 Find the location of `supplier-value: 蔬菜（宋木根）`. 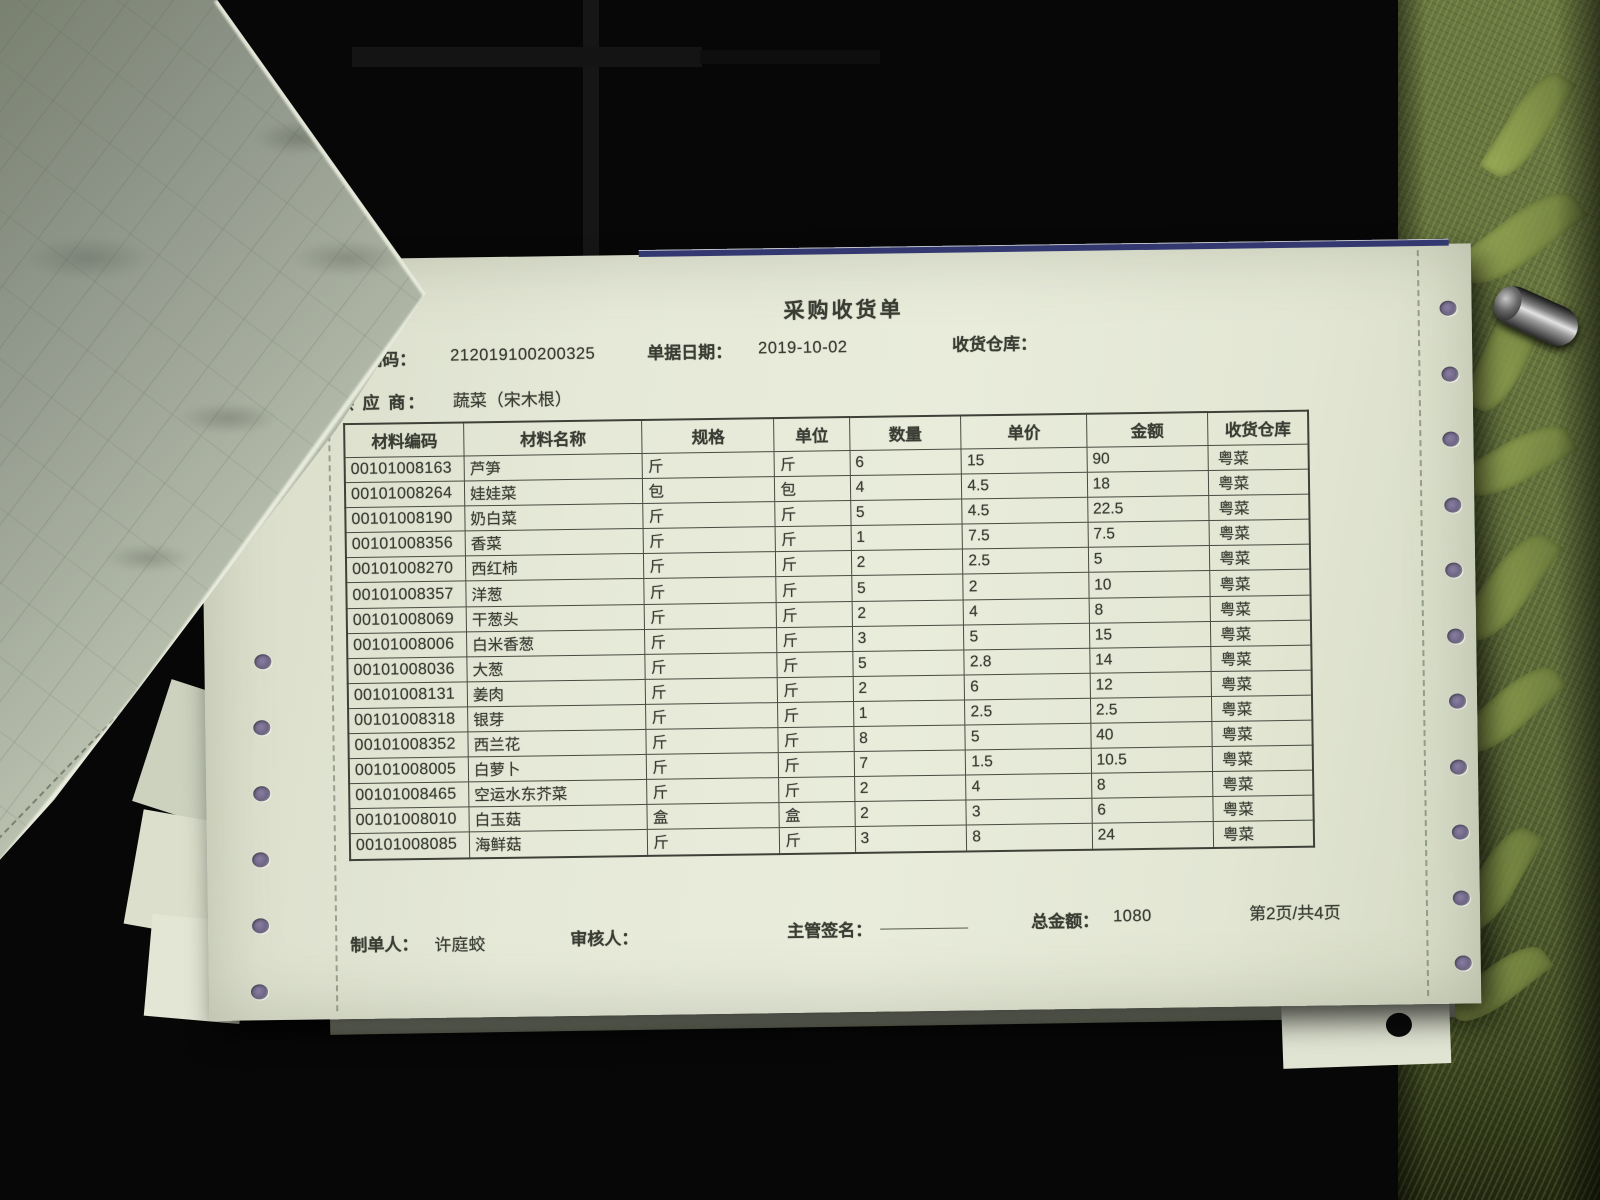

supplier-value: 蔬菜（宋木根） is located at coordinates (512, 400).